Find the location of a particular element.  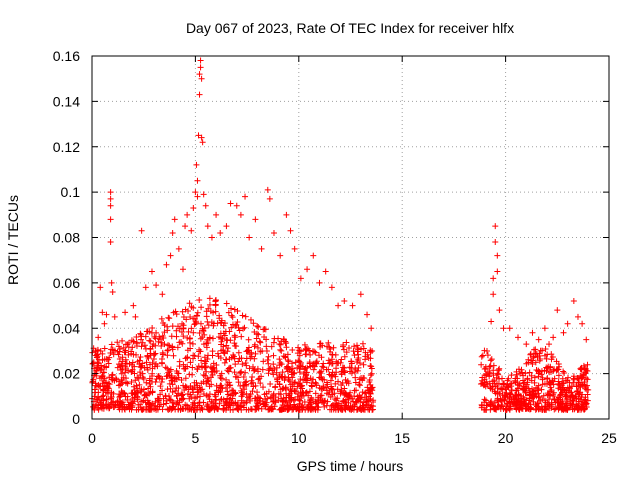

y-tick-label: 0.14 is located at coordinates (66, 101).